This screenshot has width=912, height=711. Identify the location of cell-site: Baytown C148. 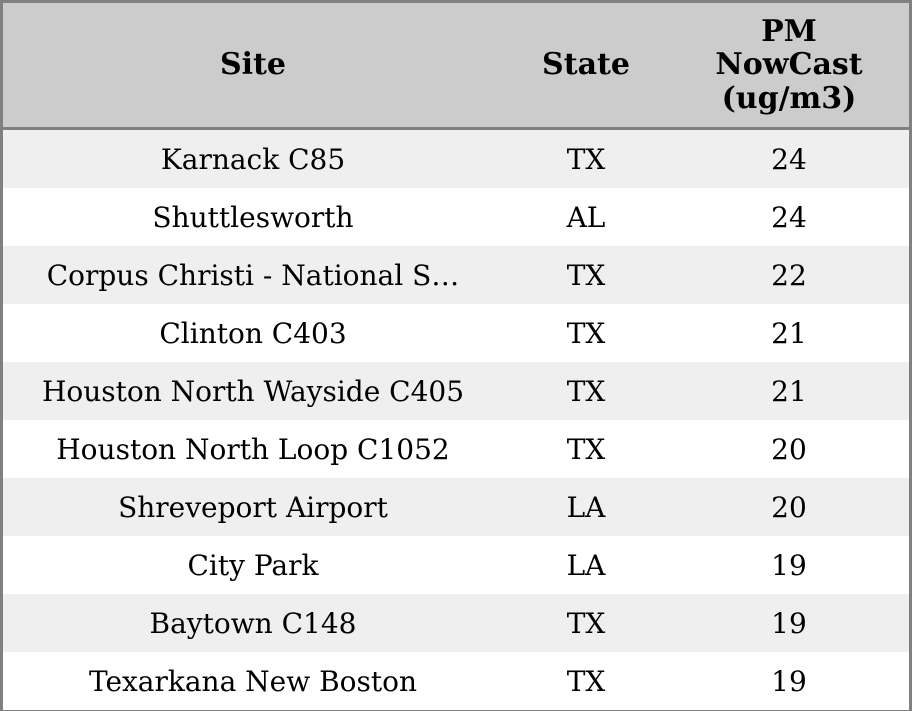
(253, 623).